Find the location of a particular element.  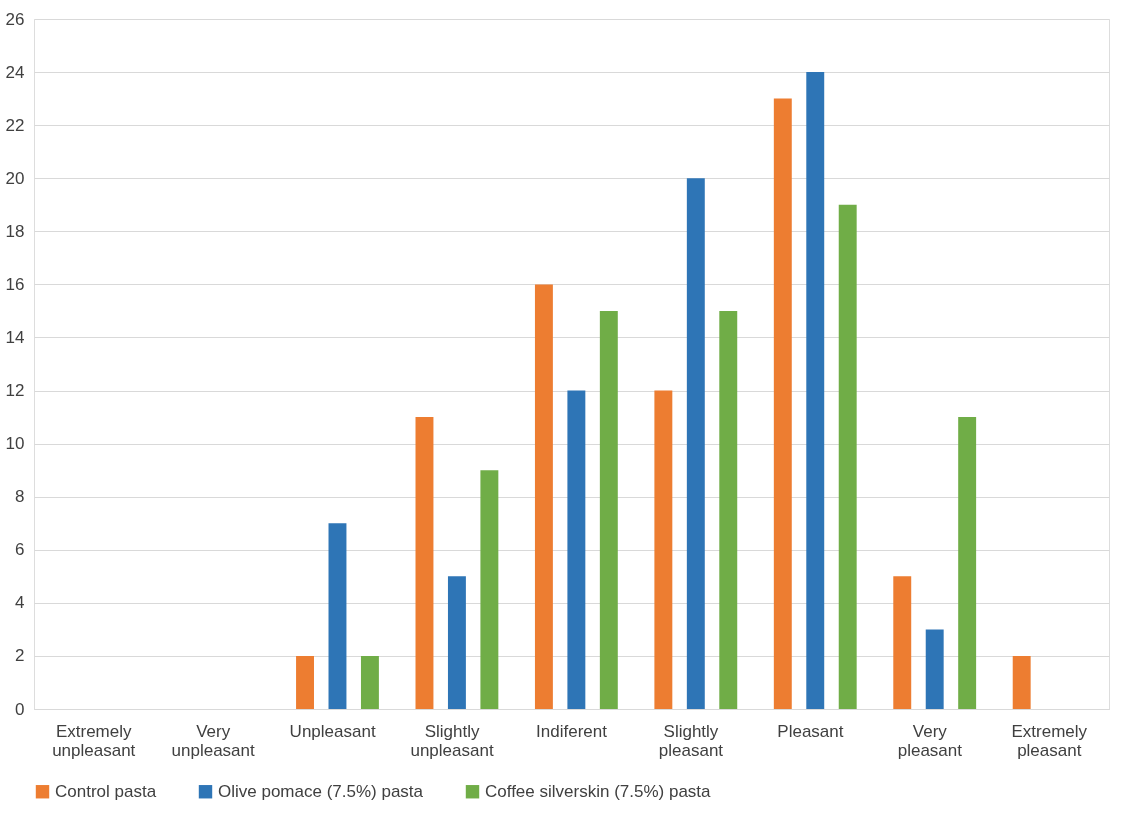

y-tick-label: 26 is located at coordinates (15, 19).